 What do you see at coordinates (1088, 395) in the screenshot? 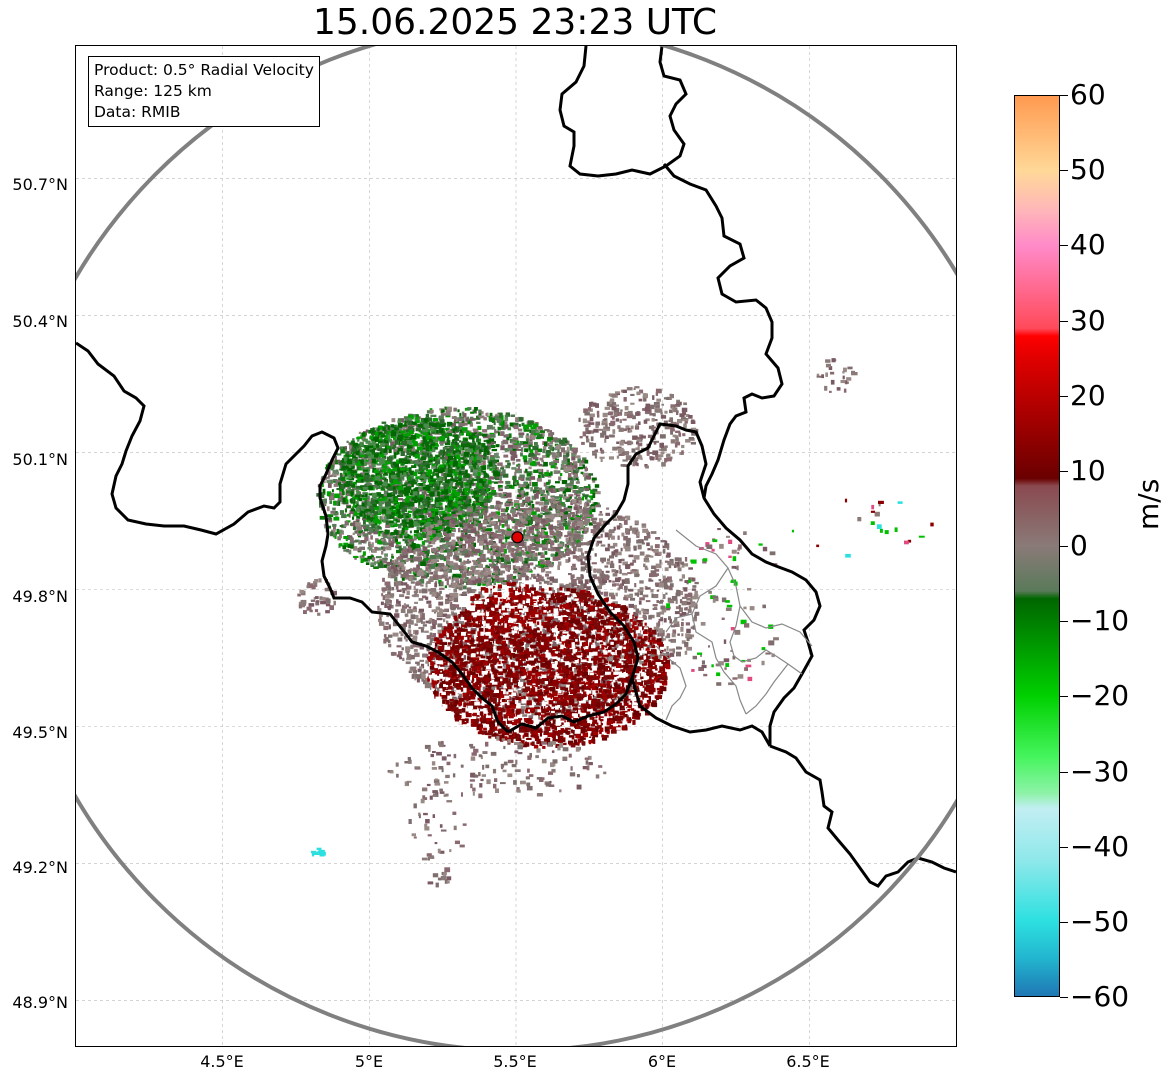
I see `colorbar-tick-label: 20` at bounding box center [1088, 395].